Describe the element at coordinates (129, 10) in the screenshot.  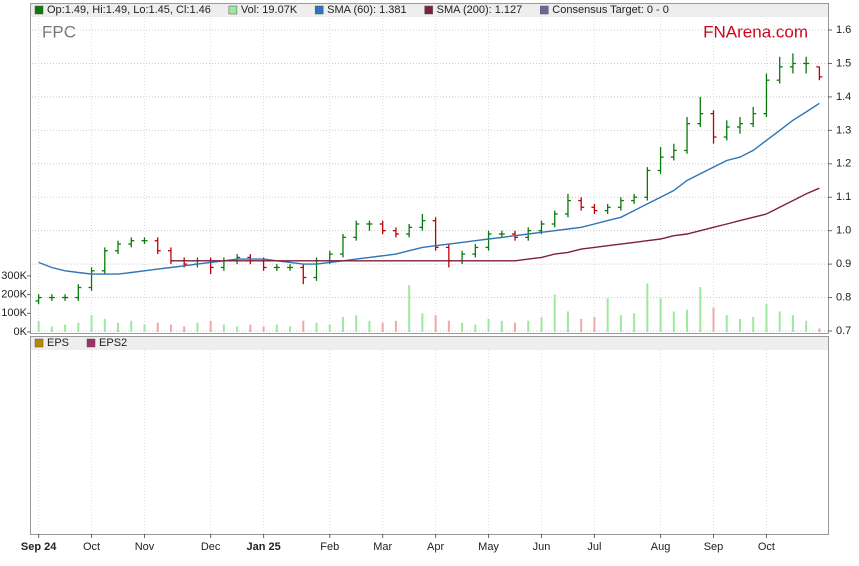
I see `legend-label: Op:1.49, Hi:1.49, Lo:1.45, Cl:1.46` at that location.